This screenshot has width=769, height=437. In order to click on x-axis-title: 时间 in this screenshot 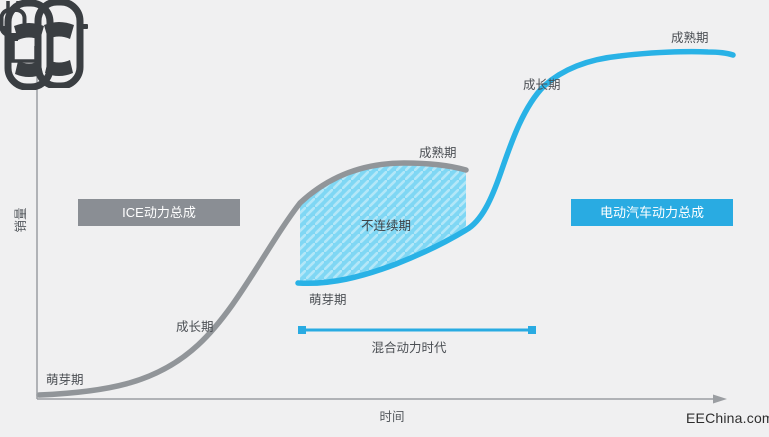, I will do `click(391, 417)`.